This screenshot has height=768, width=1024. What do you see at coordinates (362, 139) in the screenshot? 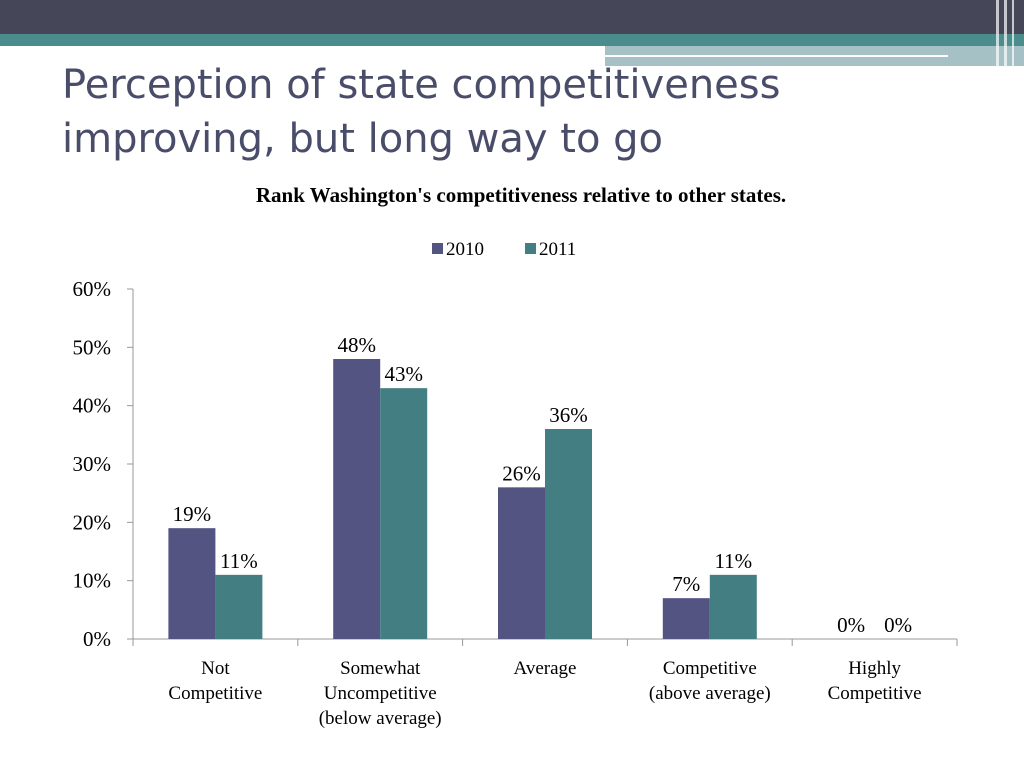
I see `slide-title-line: improving, but long way to go` at bounding box center [362, 139].